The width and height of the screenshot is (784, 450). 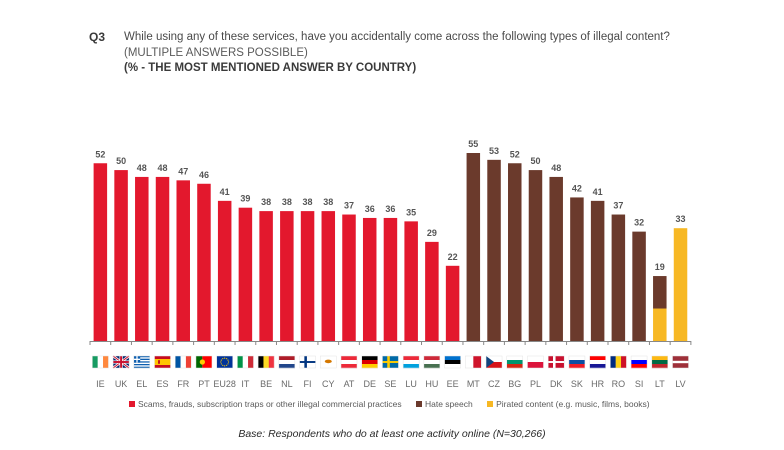 I want to click on country-label: MT, so click(x=473, y=384).